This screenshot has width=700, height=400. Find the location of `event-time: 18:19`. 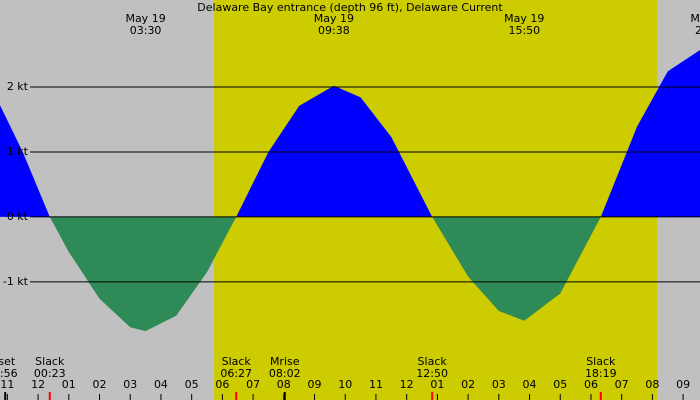

event-time: 18:19 is located at coordinates (601, 373).